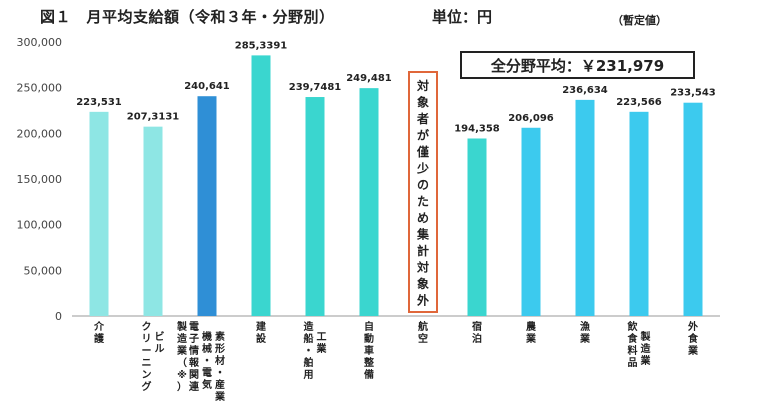 The width and height of the screenshot is (768, 402). I want to click on category-label: 素, so click(220, 336).